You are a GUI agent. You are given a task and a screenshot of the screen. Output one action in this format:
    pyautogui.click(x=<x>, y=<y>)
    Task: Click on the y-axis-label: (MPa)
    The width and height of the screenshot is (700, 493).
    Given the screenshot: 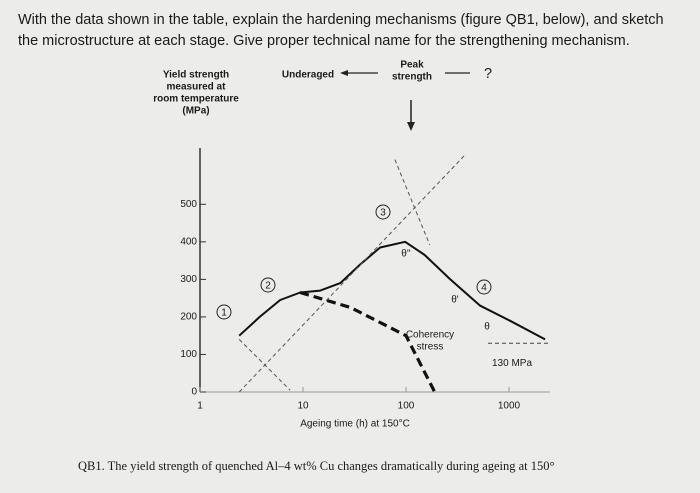 What is the action you would take?
    pyautogui.click(x=195, y=111)
    